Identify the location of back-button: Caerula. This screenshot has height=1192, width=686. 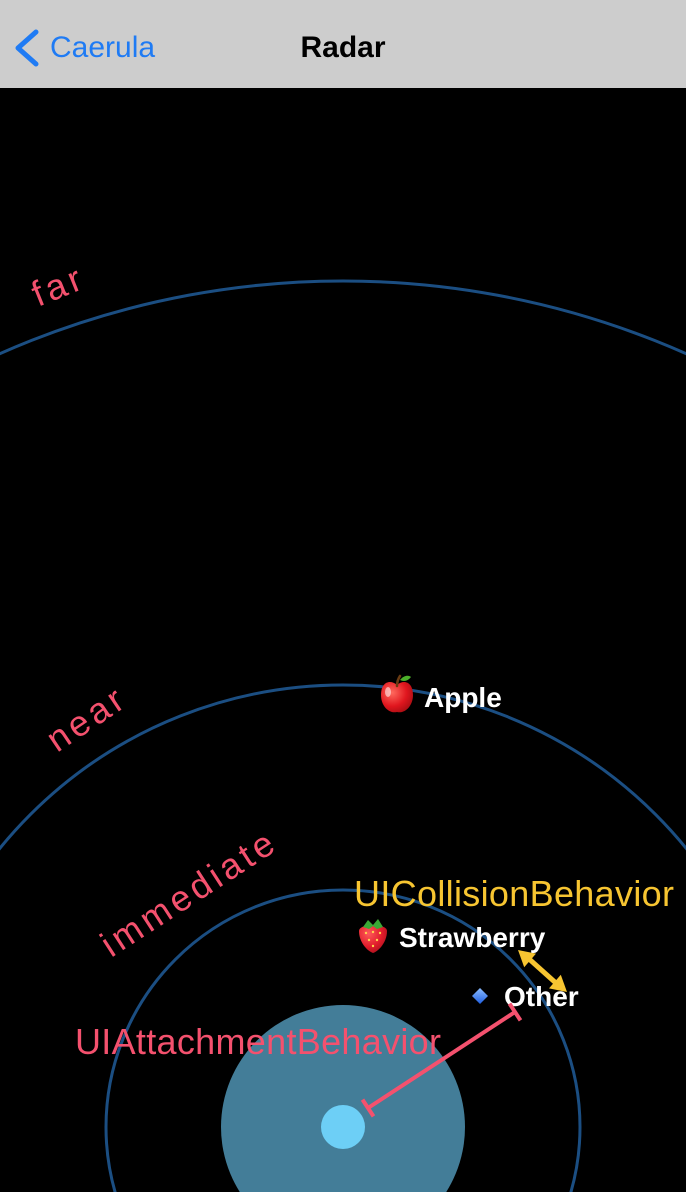
(90, 48).